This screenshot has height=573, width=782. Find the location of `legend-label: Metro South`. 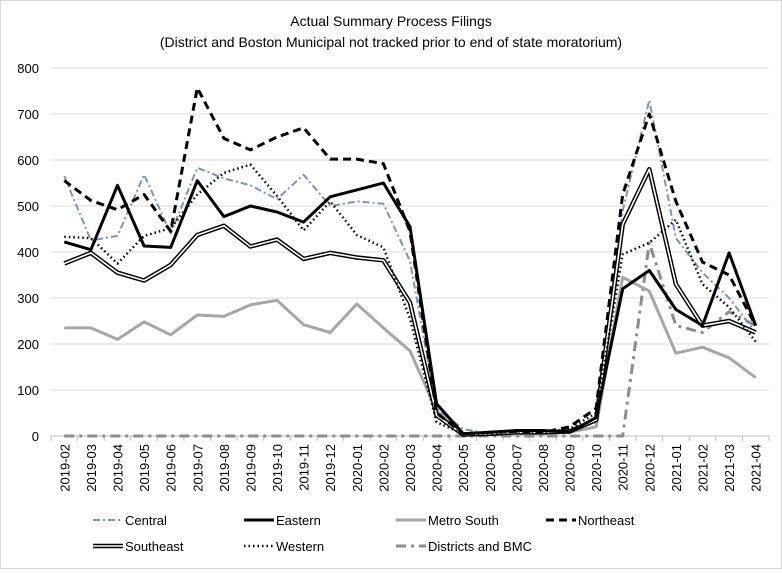

legend-label: Metro South is located at coordinates (463, 520).